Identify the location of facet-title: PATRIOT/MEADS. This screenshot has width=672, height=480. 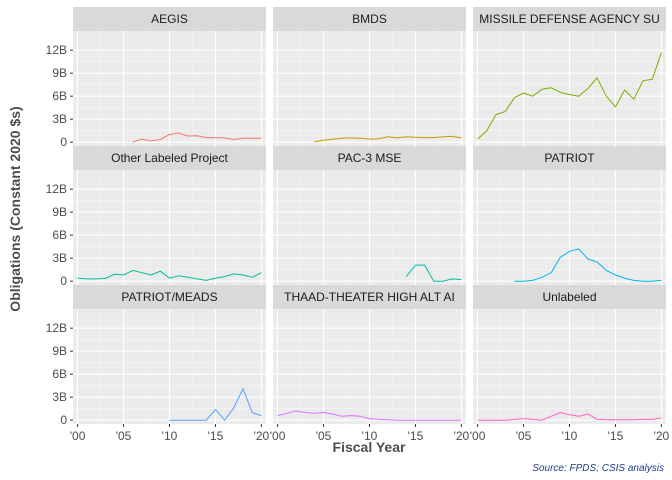
(169, 297).